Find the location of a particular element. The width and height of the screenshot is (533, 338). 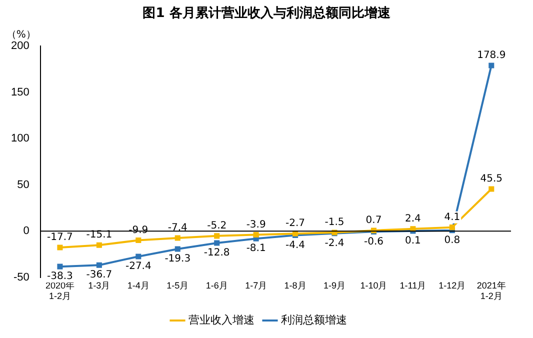

y-tick-label: 100 is located at coordinates (20, 138).